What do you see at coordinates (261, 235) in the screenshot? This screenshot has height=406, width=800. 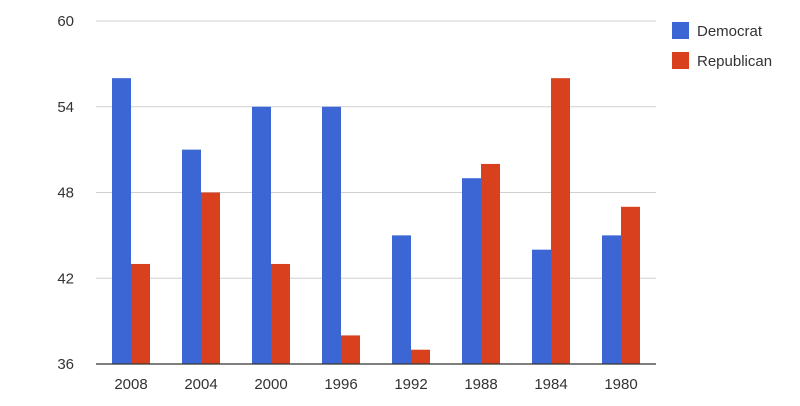 I see `bar-democrat-2000` at bounding box center [261, 235].